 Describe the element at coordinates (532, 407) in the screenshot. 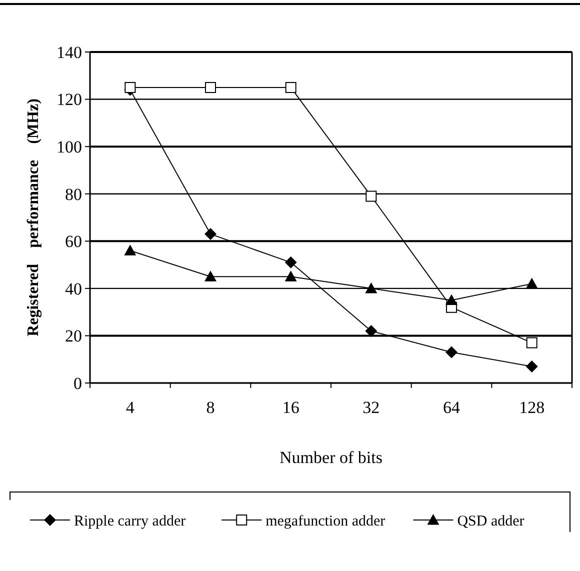

I see `x-tick-label: 128` at that location.